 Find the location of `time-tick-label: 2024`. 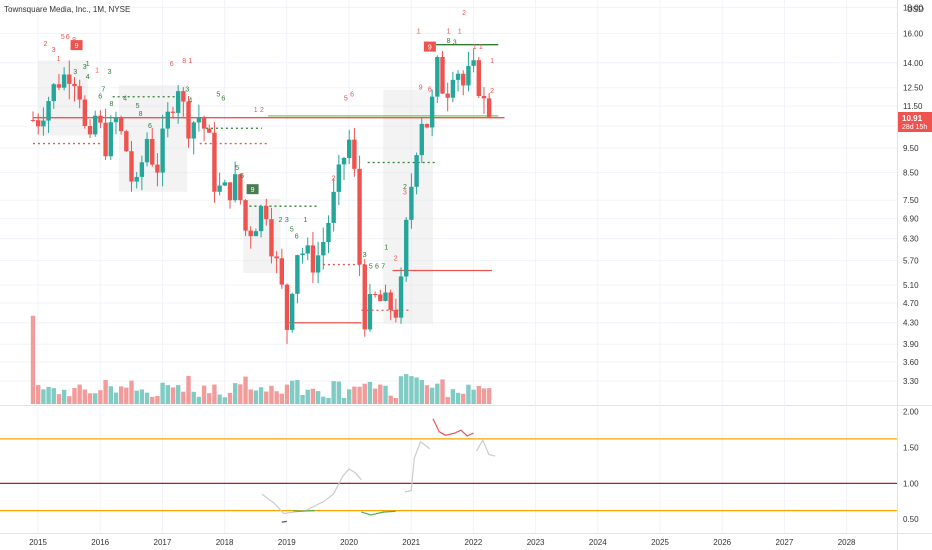

time-tick-label: 2024 is located at coordinates (598, 542).